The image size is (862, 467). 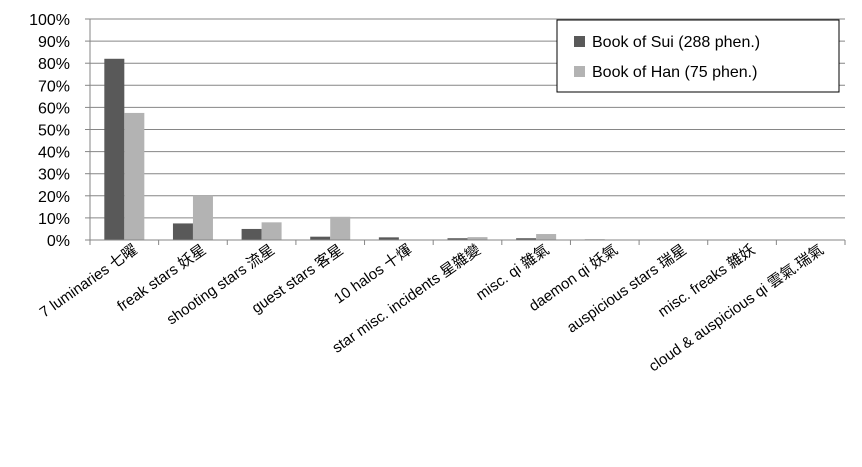 What do you see at coordinates (627, 288) in the screenshot?
I see `x-tick-label: auspicious stars 瑞星` at bounding box center [627, 288].